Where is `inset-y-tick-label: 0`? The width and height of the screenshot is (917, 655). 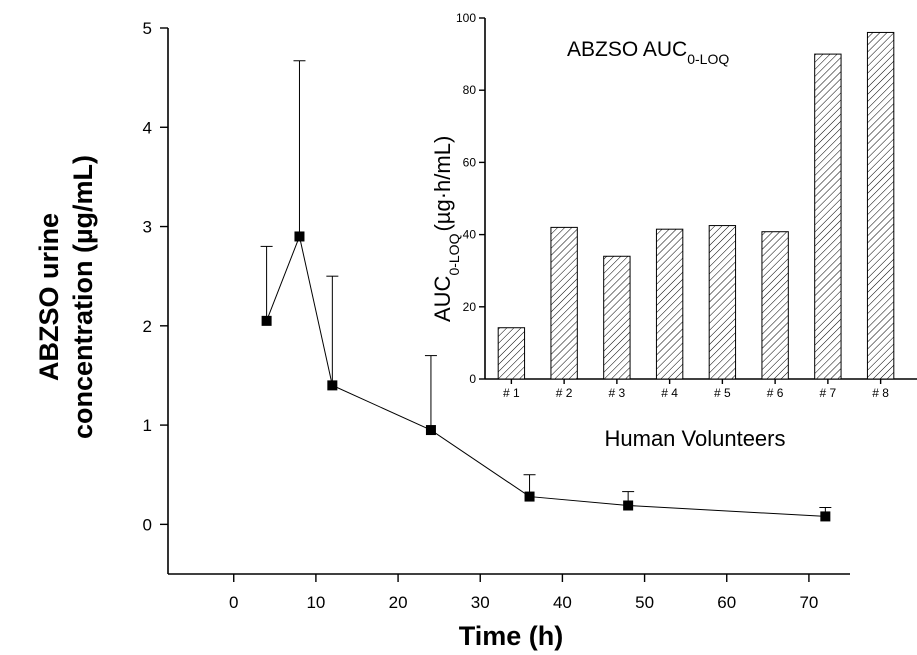
inset-y-tick-label: 0 is located at coordinates (472, 379).